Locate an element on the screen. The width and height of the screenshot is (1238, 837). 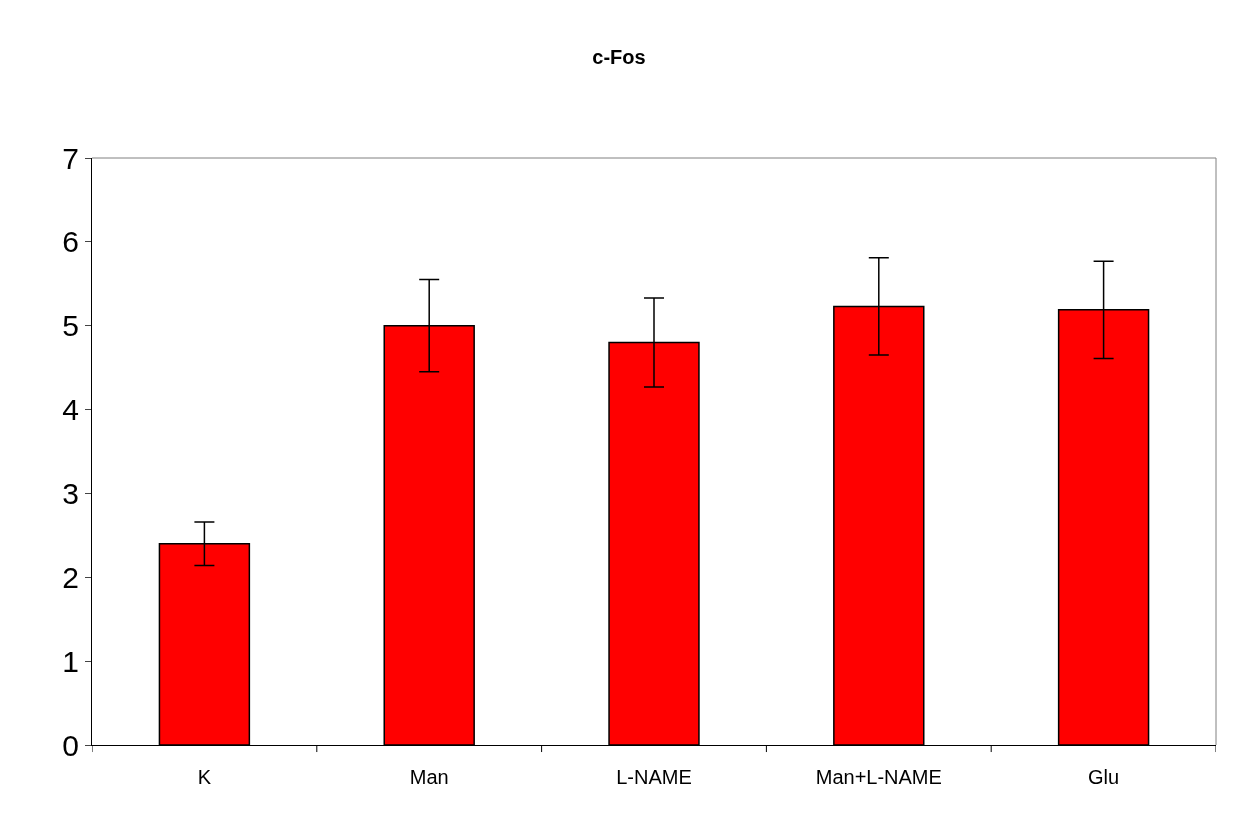
y-tick-label: 6 is located at coordinates (70, 242).